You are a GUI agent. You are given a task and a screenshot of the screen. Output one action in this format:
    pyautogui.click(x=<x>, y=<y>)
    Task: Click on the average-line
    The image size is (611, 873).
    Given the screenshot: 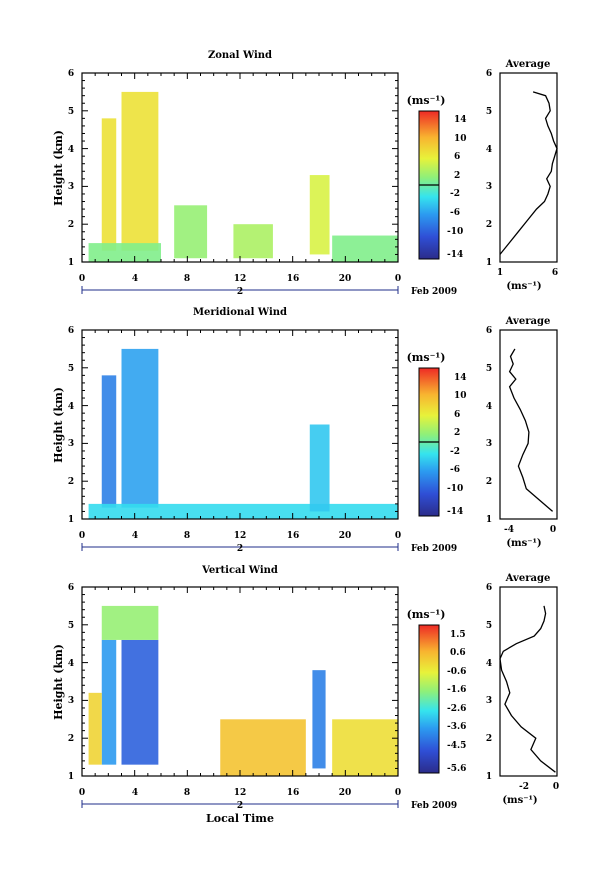 What is the action you would take?
    pyautogui.click(x=528, y=173)
    